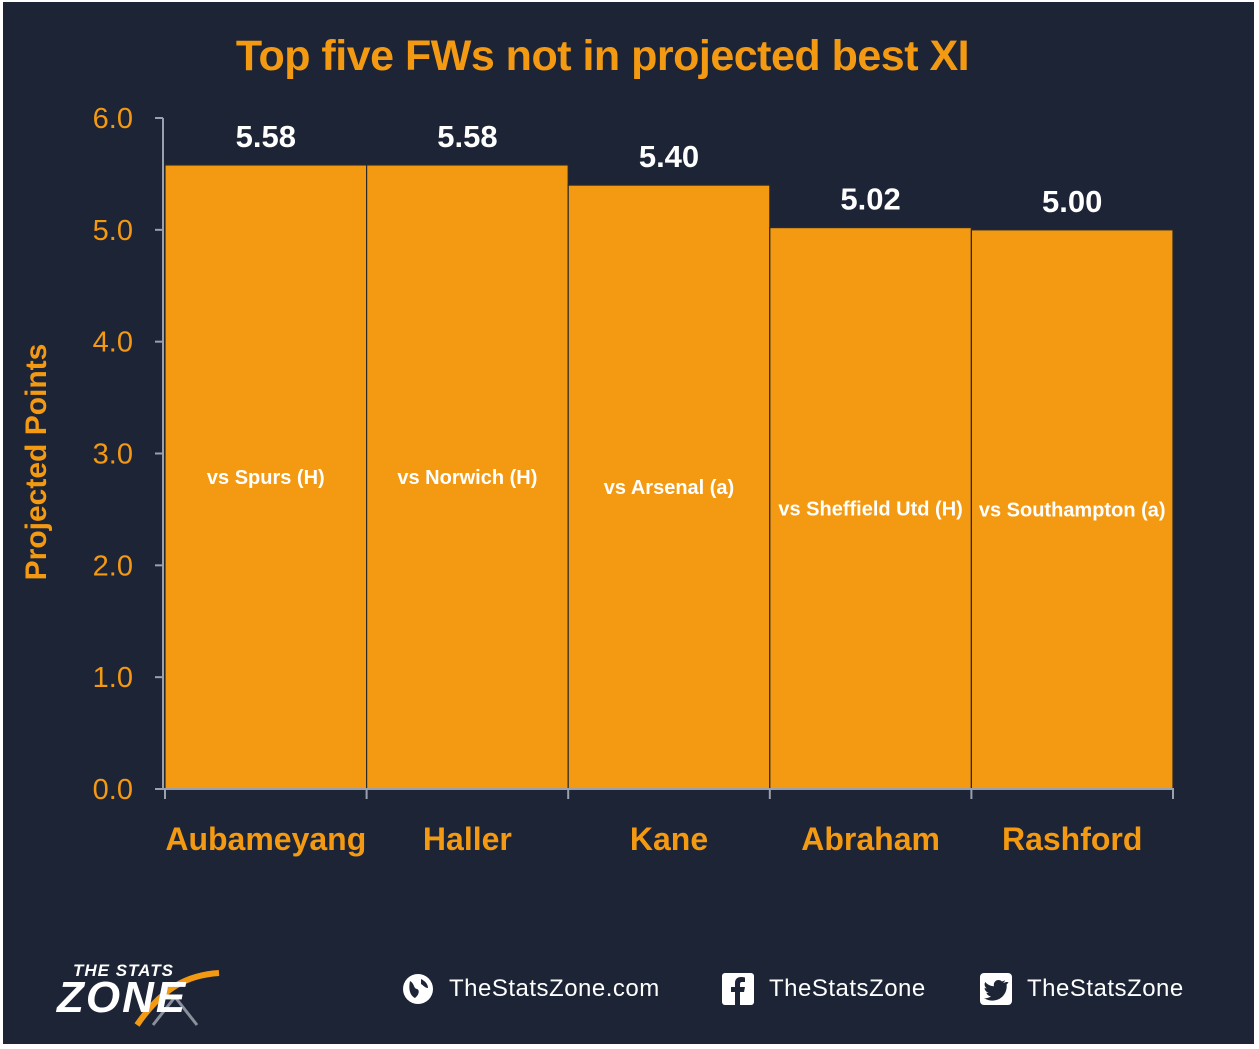  I want to click on y-tick-label-0: 0.0, so click(113, 790).